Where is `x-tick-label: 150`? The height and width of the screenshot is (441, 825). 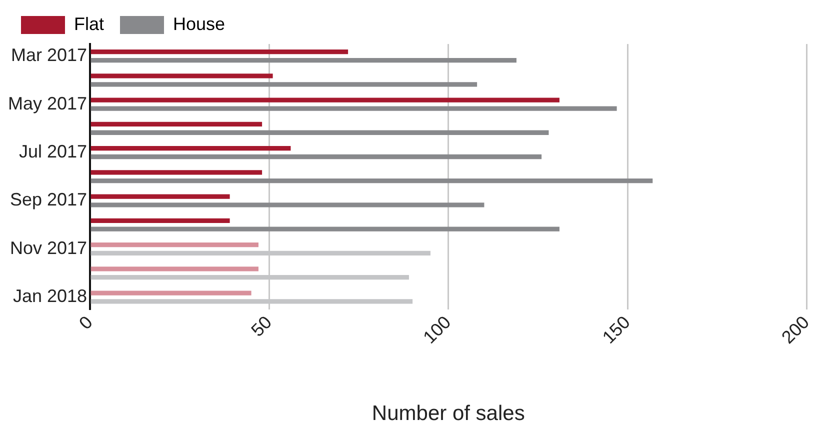
x-tick-label: 150 is located at coordinates (616, 330).